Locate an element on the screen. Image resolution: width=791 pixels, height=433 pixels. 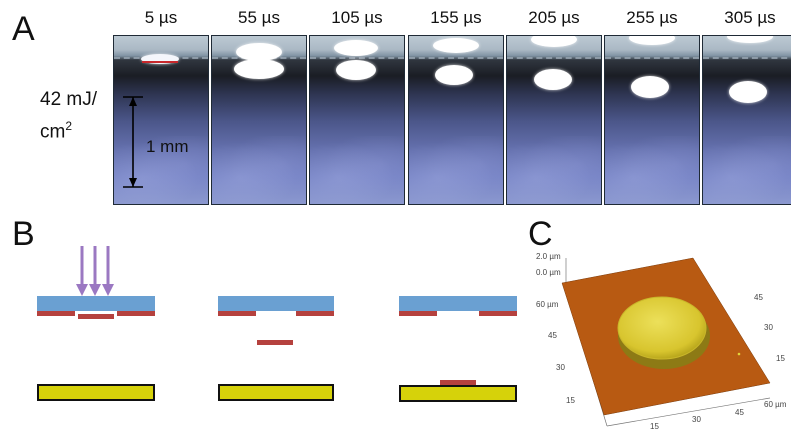
fluence-line-1: 42 mJ/ is located at coordinates (69, 99).